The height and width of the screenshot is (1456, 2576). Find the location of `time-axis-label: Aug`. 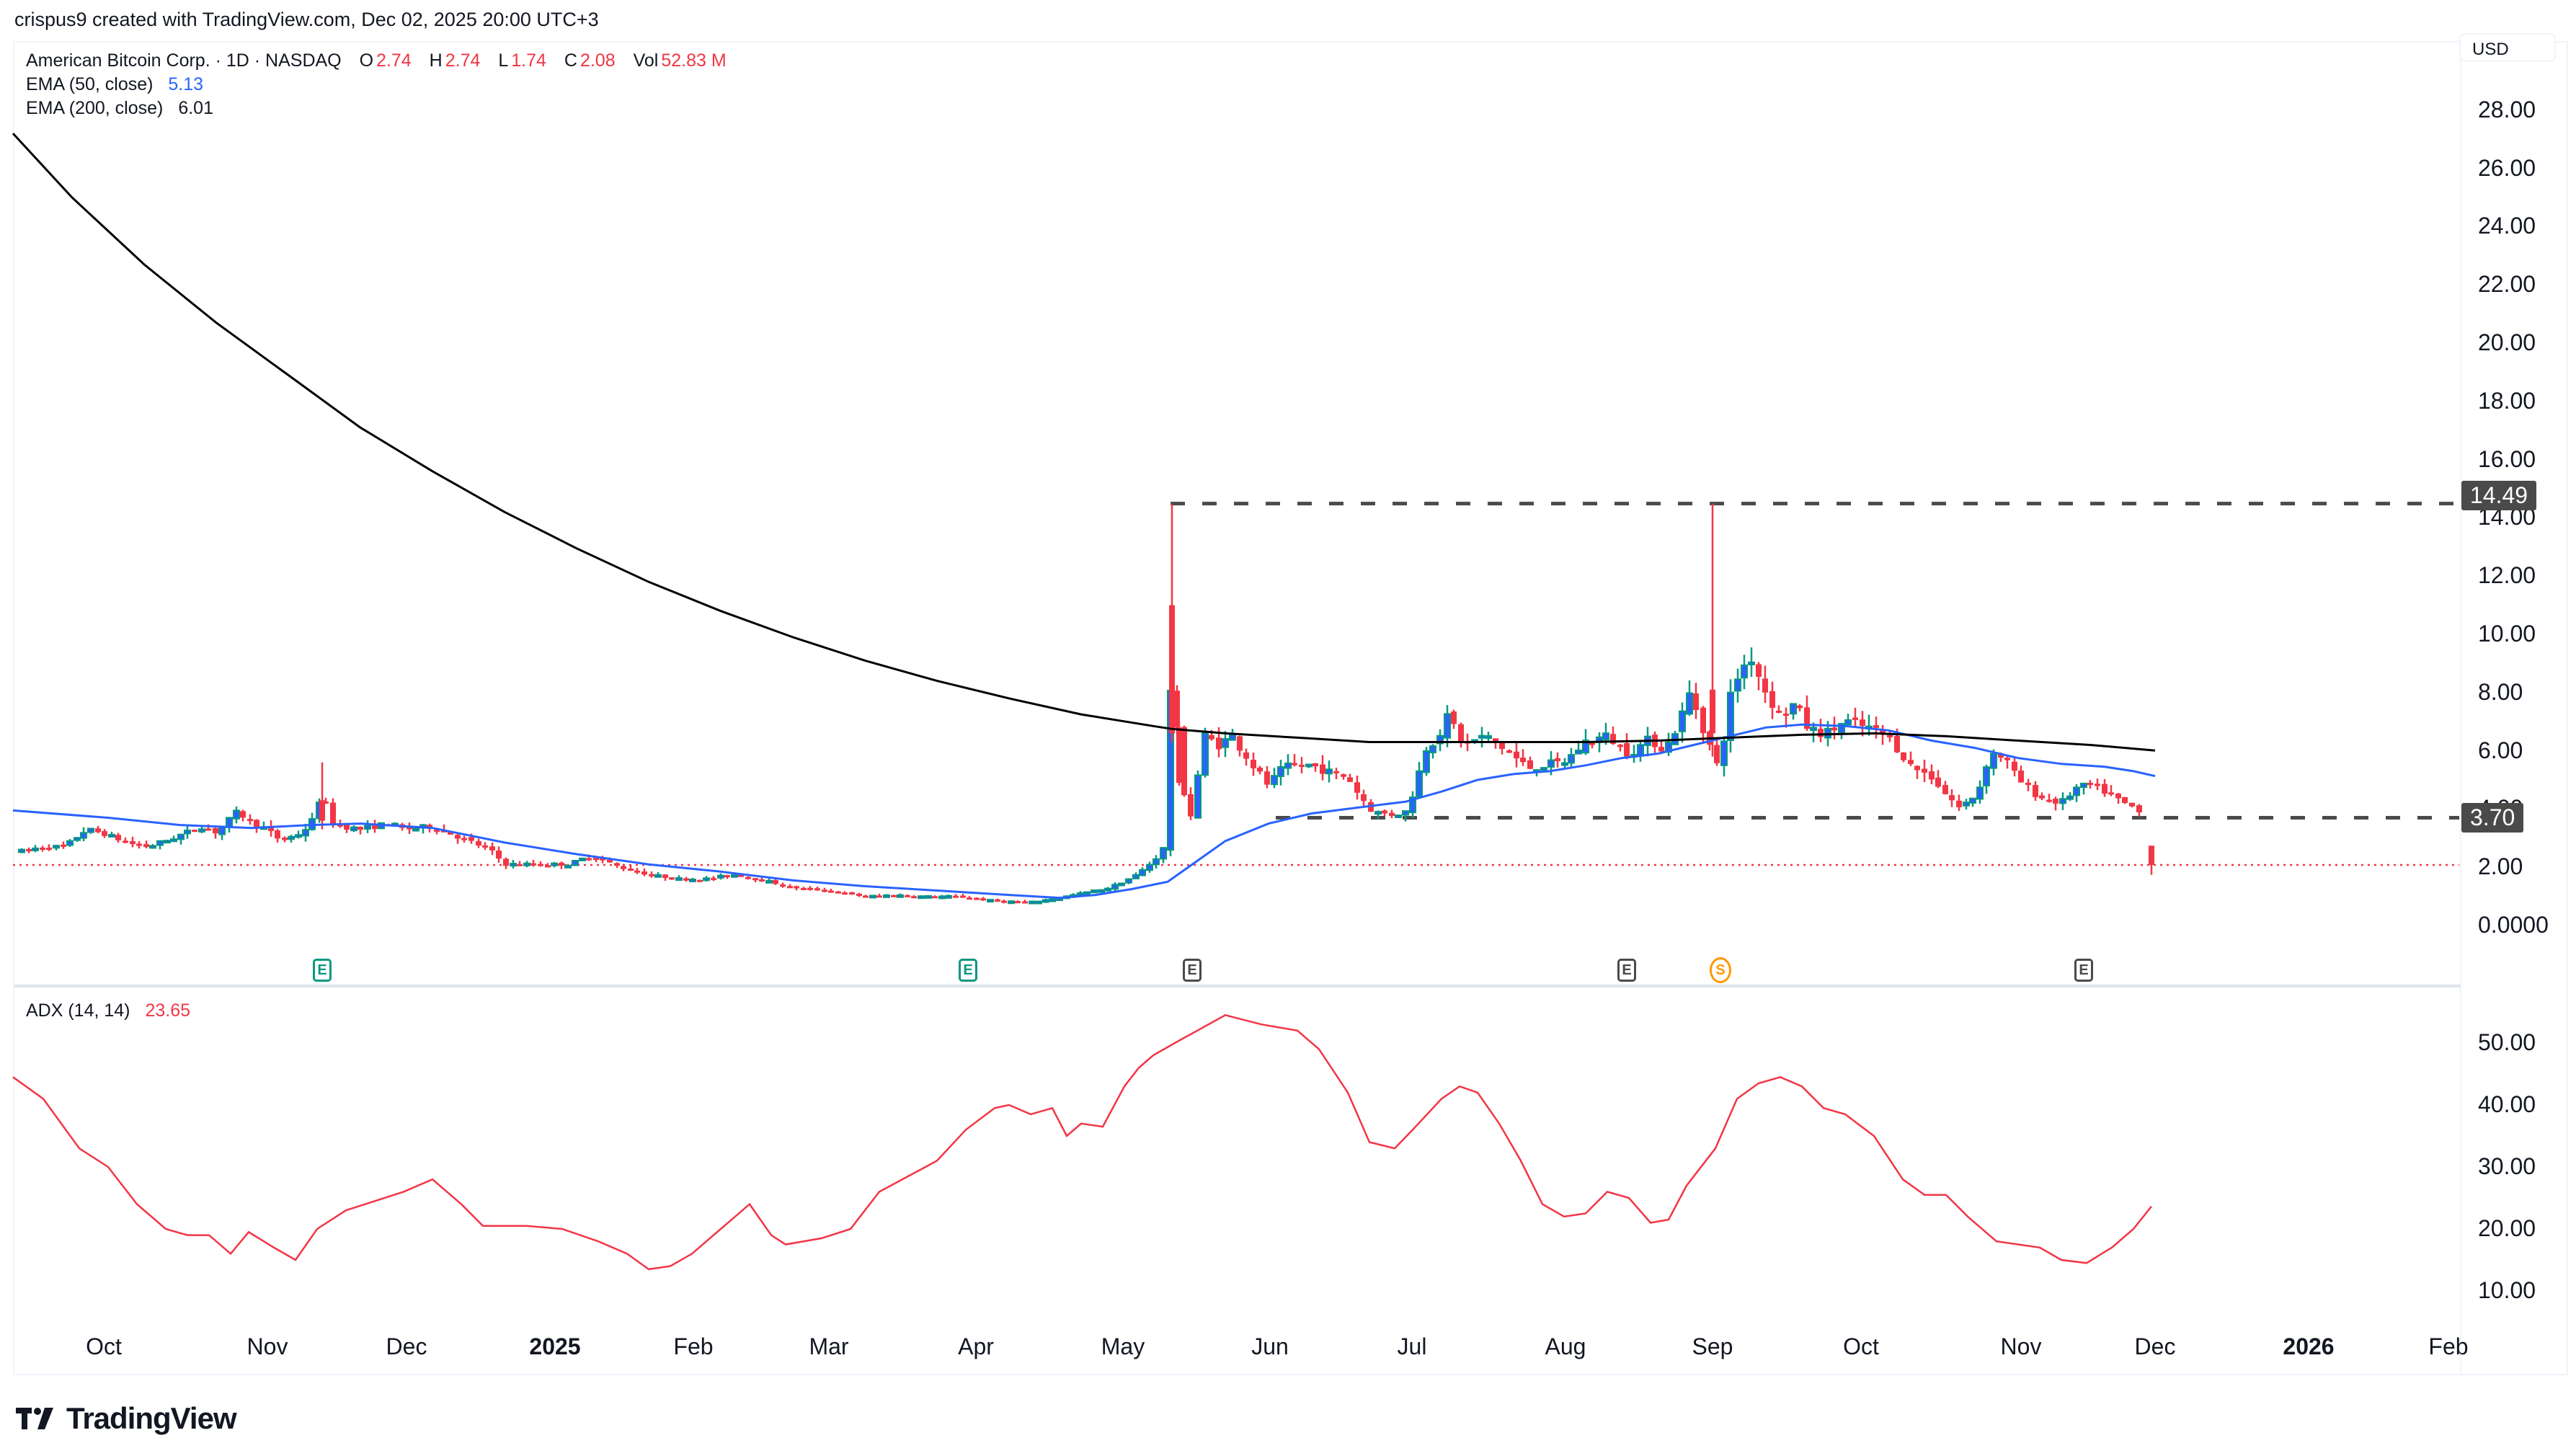

time-axis-label: Aug is located at coordinates (1566, 1346).